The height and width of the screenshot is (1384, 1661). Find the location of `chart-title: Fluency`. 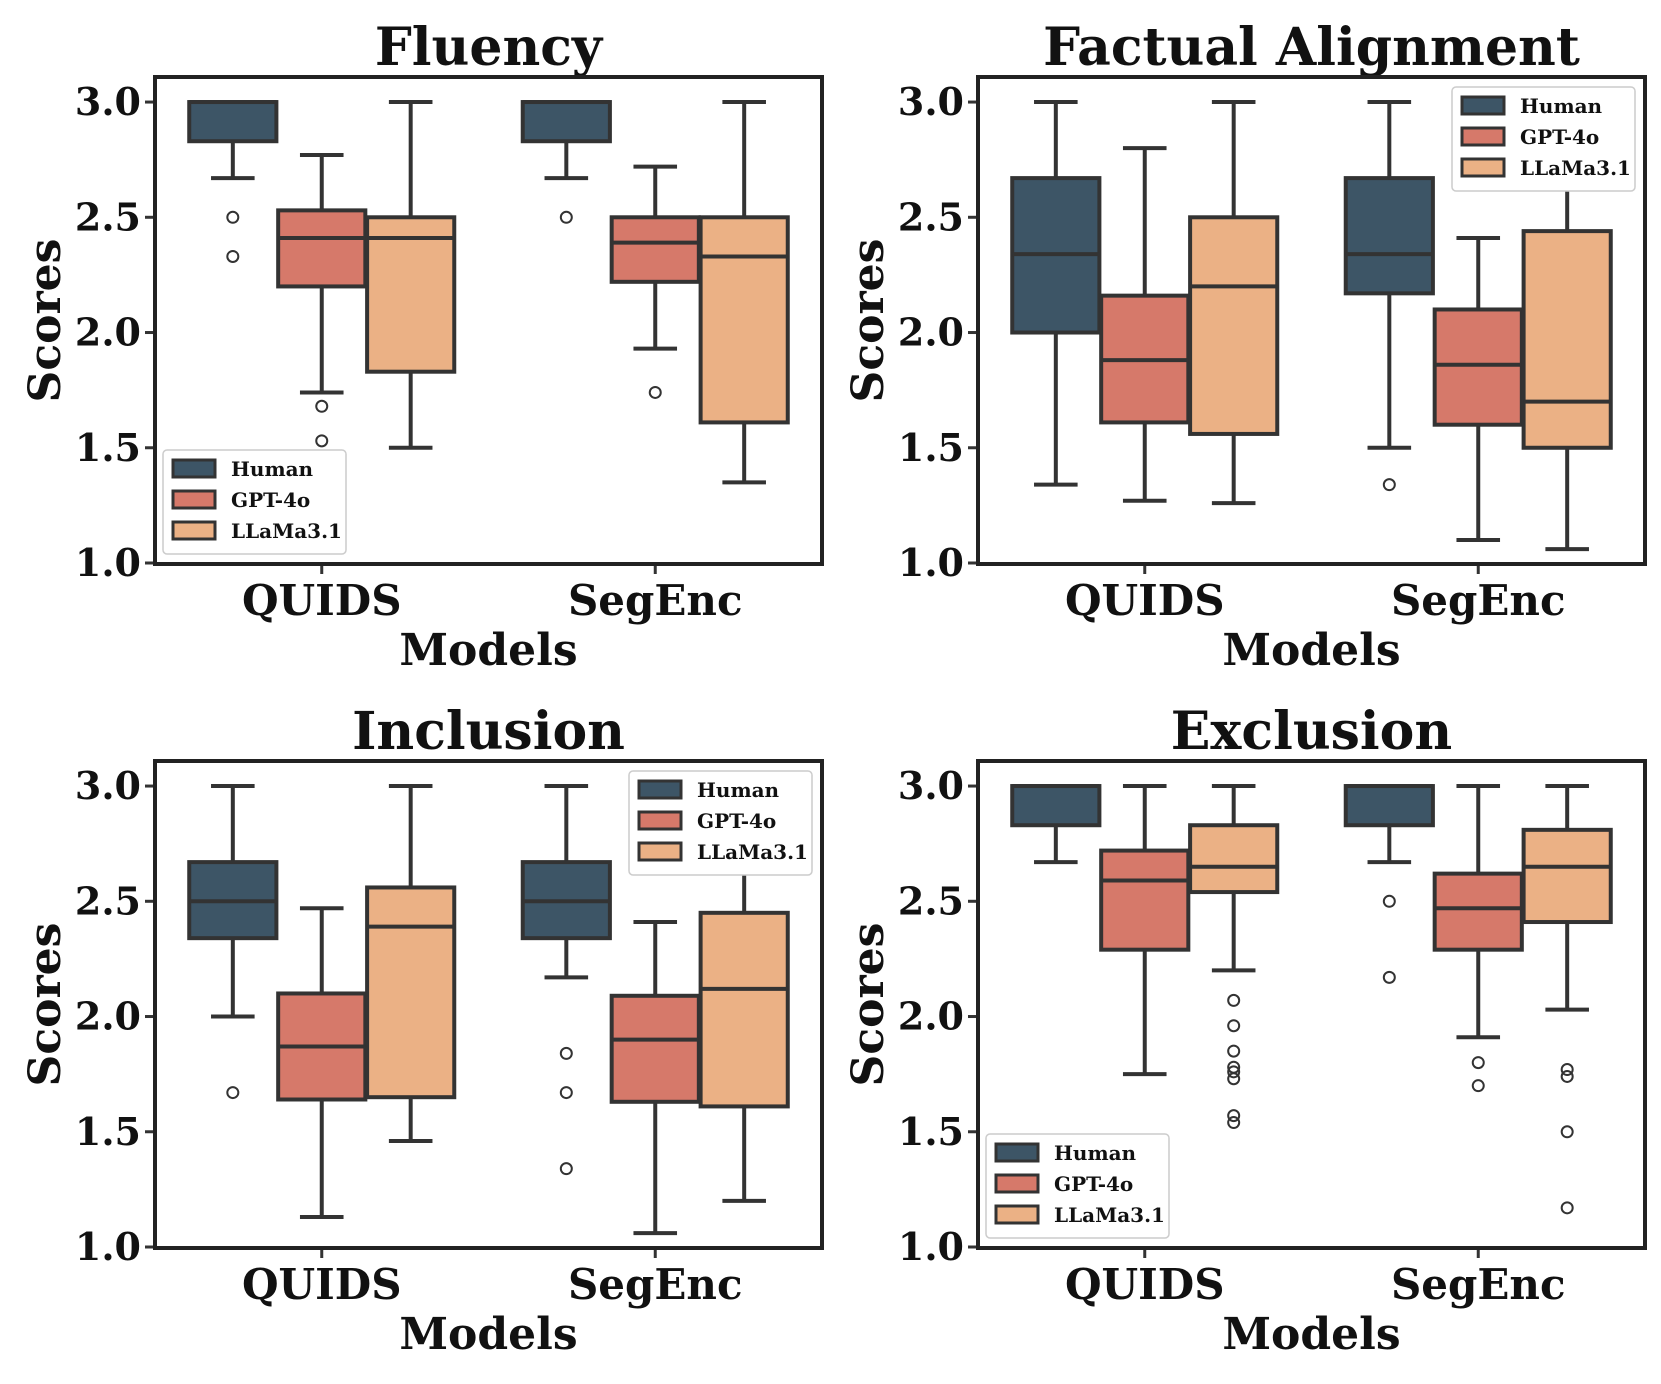

chart-title: Fluency is located at coordinates (489, 47).